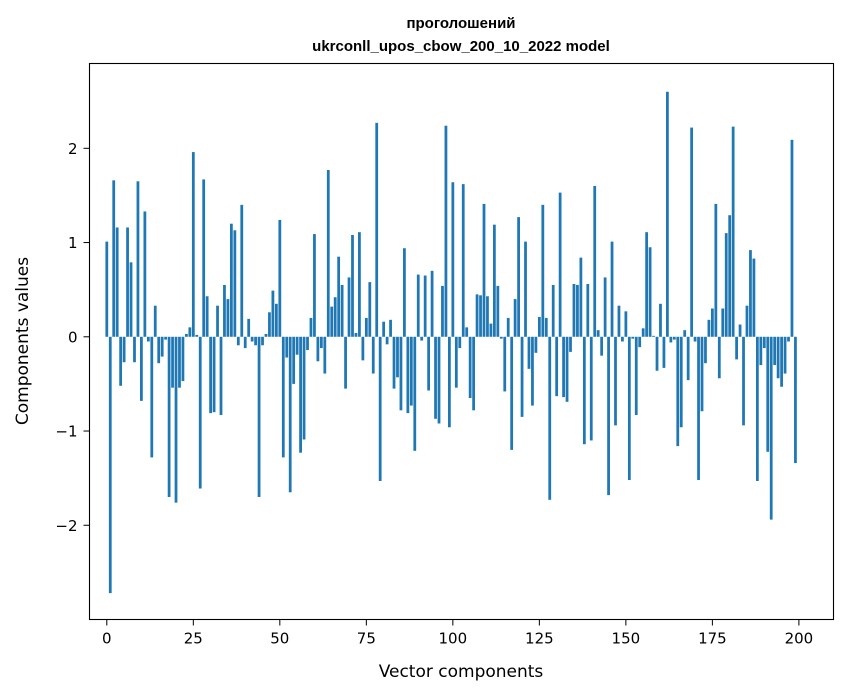  What do you see at coordinates (73, 243) in the screenshot?
I see `y-tick-label: 1` at bounding box center [73, 243].